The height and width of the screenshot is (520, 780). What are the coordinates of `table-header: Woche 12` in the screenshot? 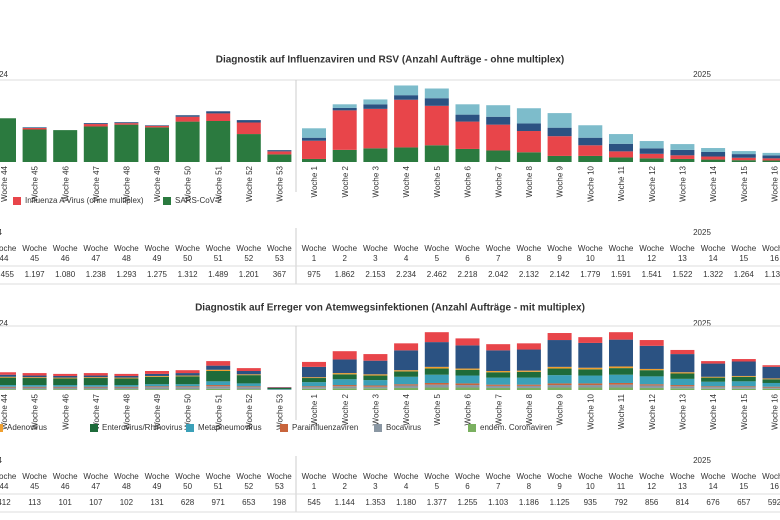 It's located at (652, 481).